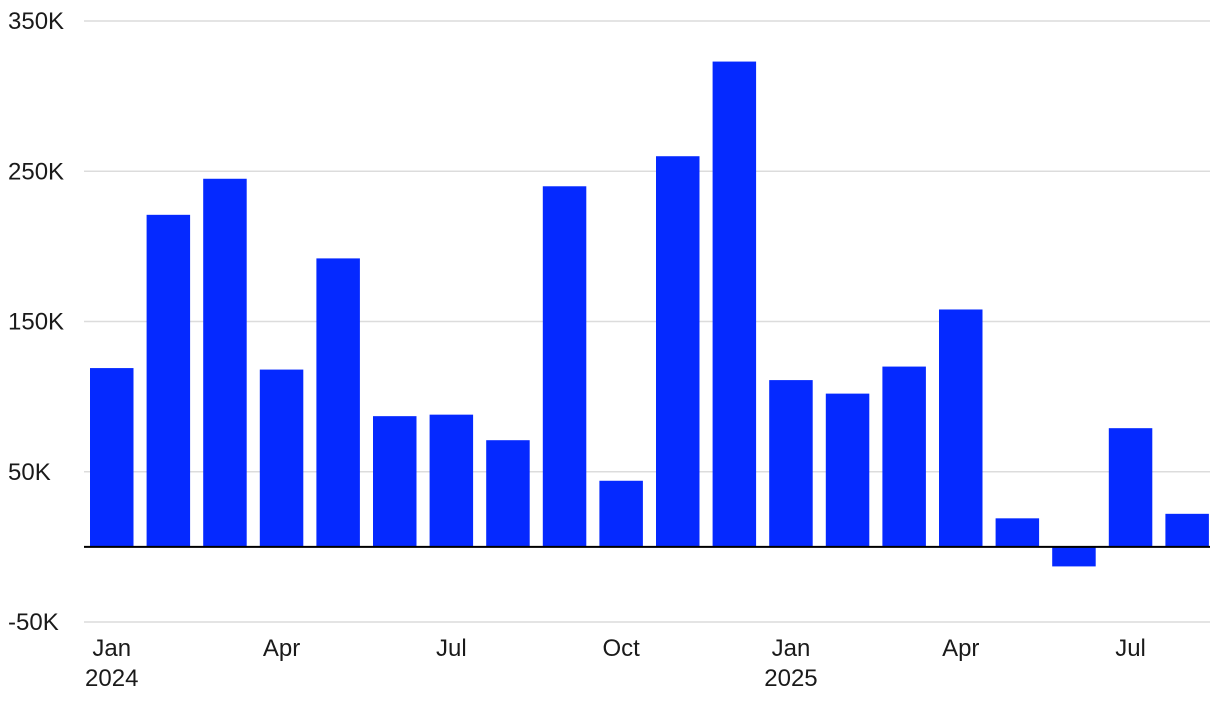  I want to click on y-tick-label-4: -50K, so click(33, 622).